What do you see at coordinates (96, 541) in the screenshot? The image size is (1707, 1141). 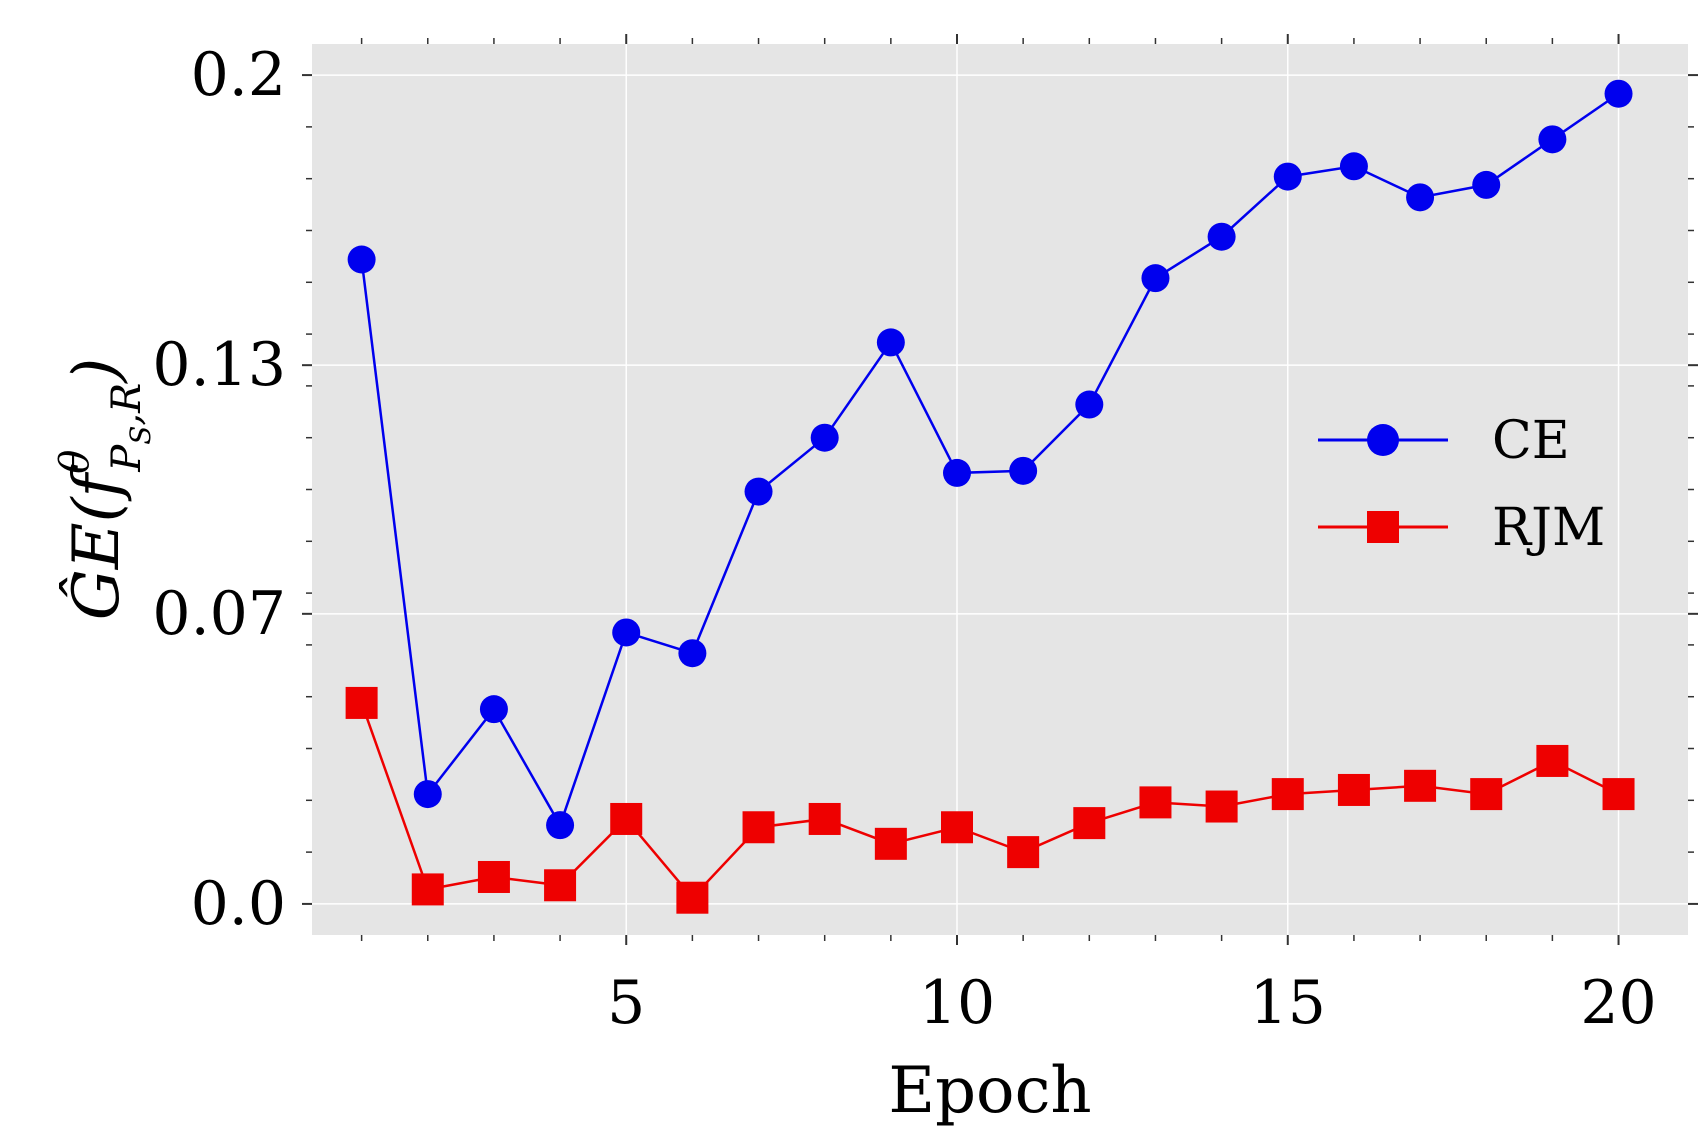 I see `y-label-main: ĜE(f` at bounding box center [96, 541].